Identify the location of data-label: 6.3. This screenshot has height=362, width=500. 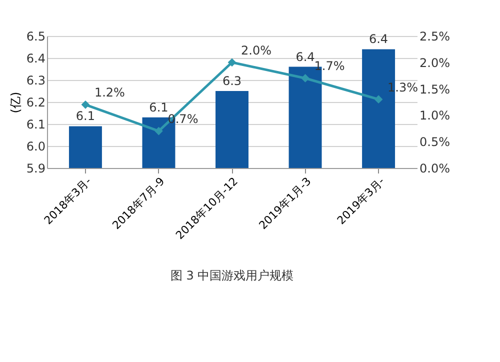
(232, 81).